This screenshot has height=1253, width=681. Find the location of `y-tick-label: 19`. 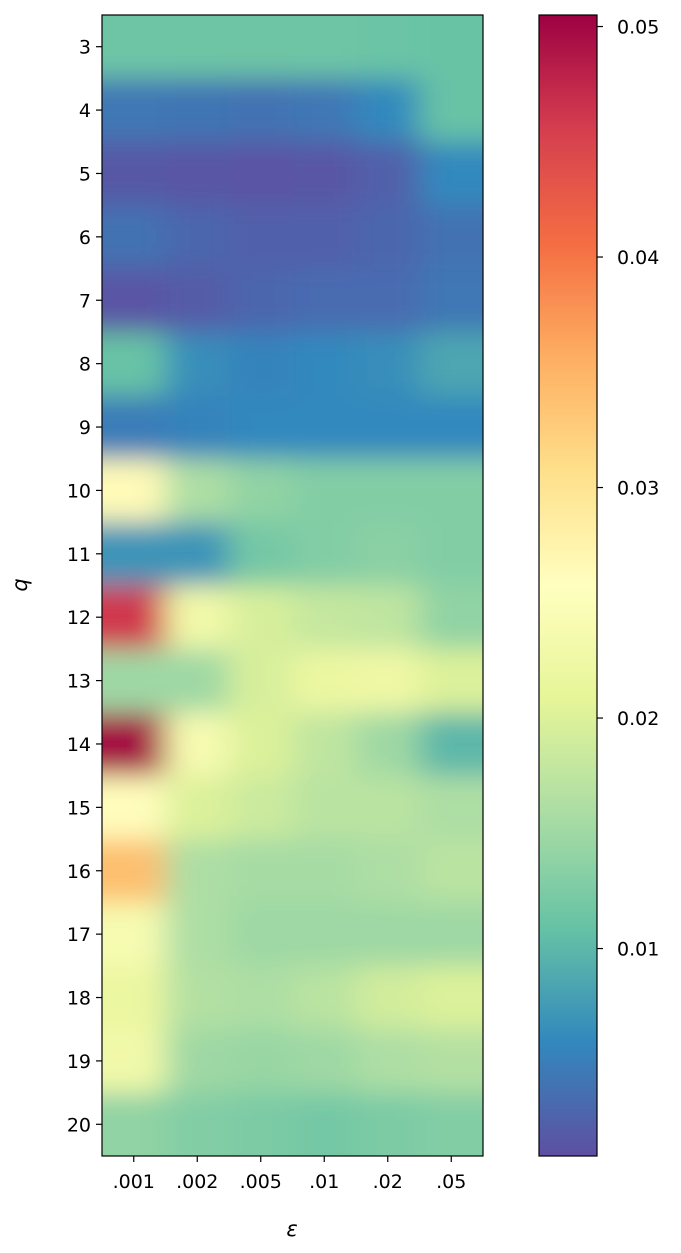

y-tick-label: 19 is located at coordinates (79, 1062).